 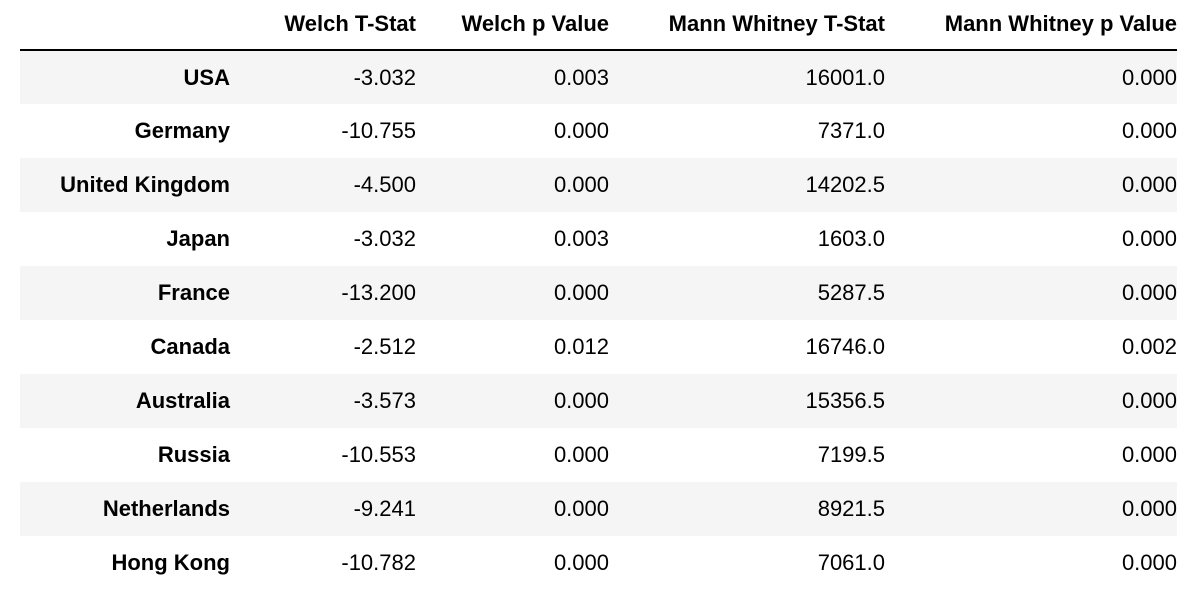 I want to click on mann-whitney-t-stat-cell: 16746.0, so click(x=845, y=346).